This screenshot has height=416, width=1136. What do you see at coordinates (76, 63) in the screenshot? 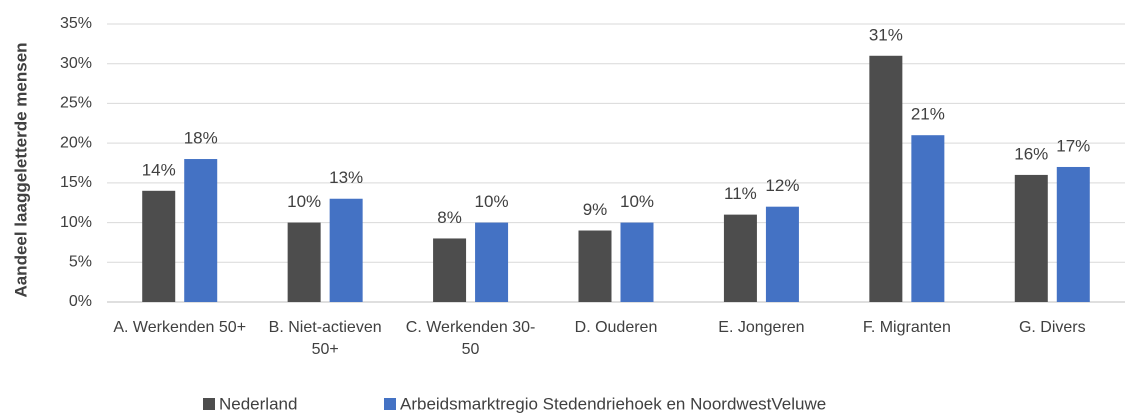
I see `y-tick-label: 30%` at bounding box center [76, 63].